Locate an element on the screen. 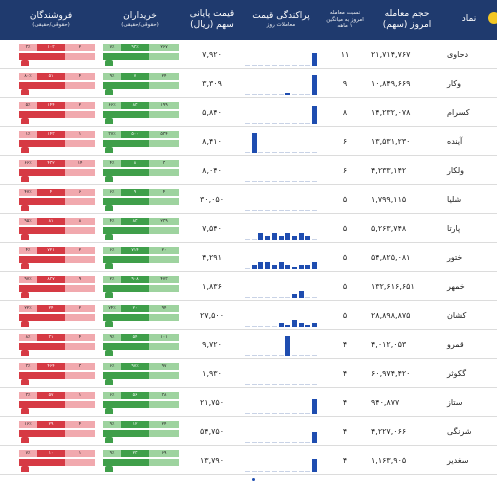  symbol-name: خمهر is located at coordinates (456, 286).